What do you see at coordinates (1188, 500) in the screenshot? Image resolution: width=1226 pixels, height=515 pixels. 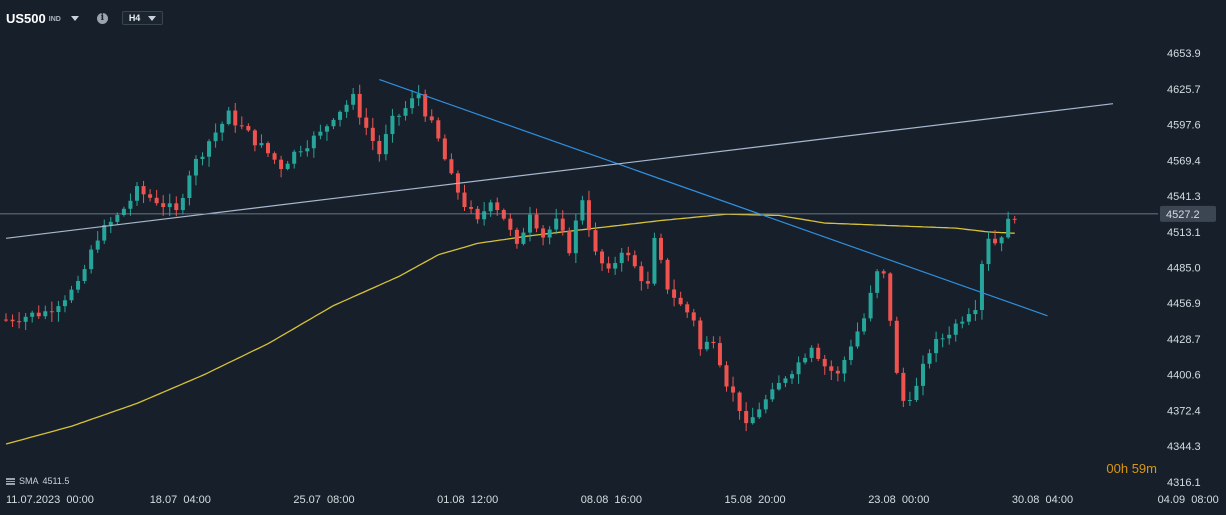 I see `x-tick-label: 04.09 08:00` at bounding box center [1188, 500].